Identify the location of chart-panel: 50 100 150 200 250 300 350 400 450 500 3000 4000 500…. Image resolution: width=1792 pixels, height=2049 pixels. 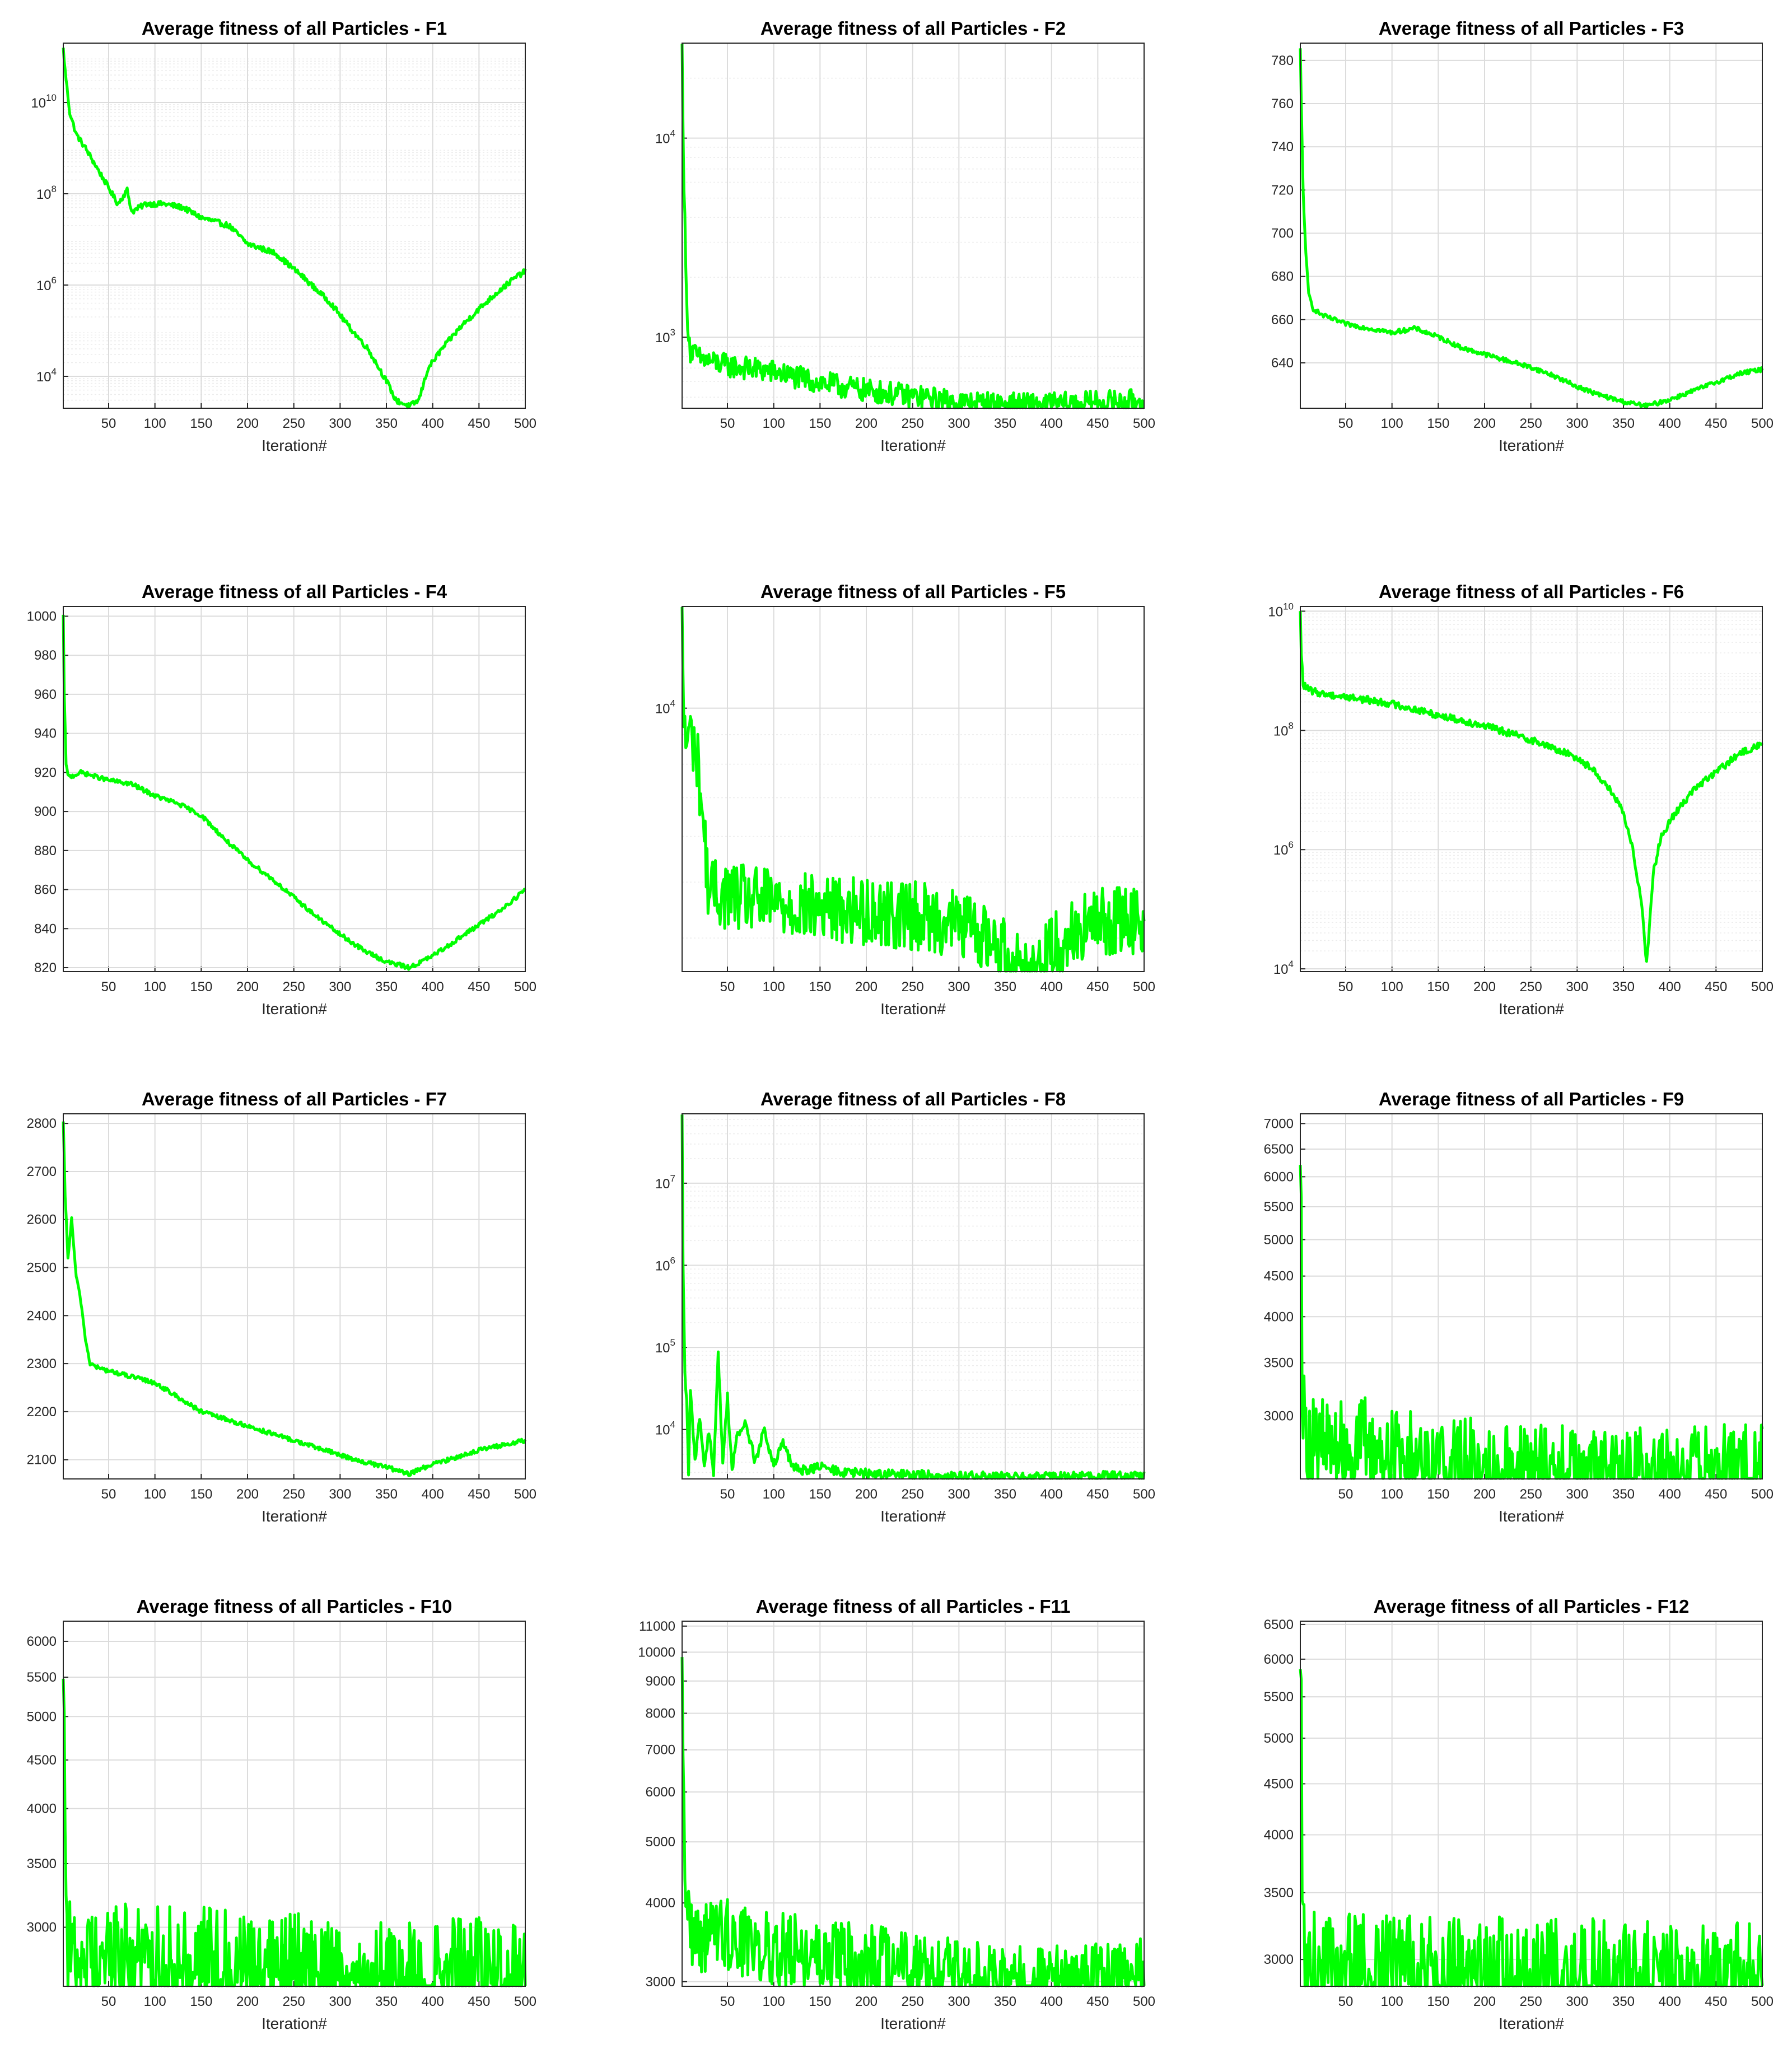
(897, 1814).